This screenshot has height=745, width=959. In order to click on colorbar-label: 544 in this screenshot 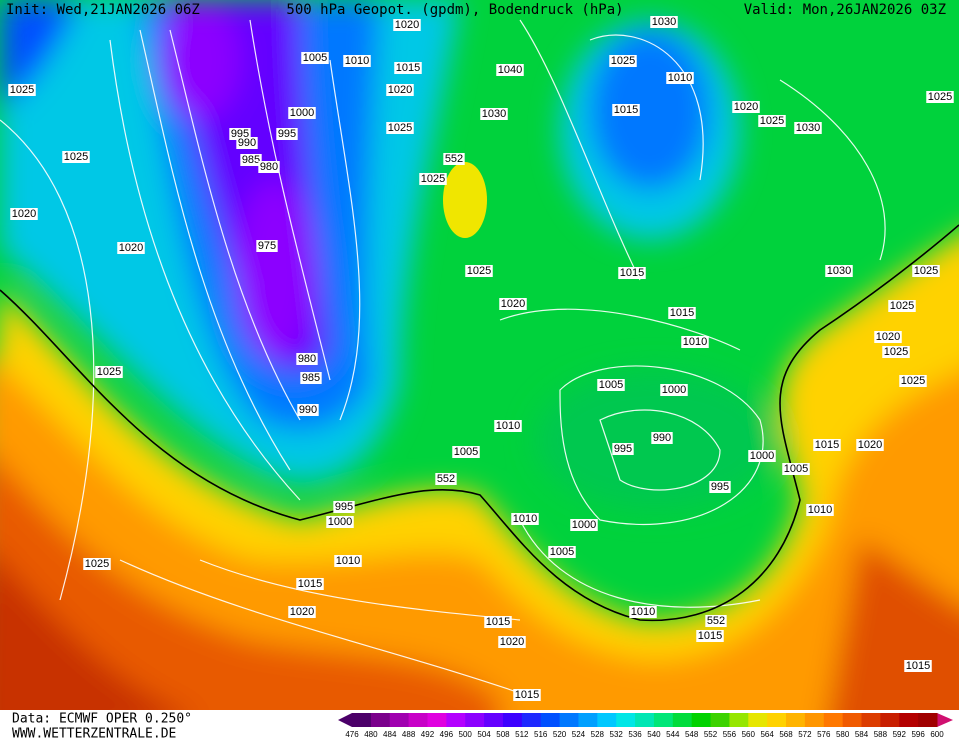, I will do `click(673, 734)`.